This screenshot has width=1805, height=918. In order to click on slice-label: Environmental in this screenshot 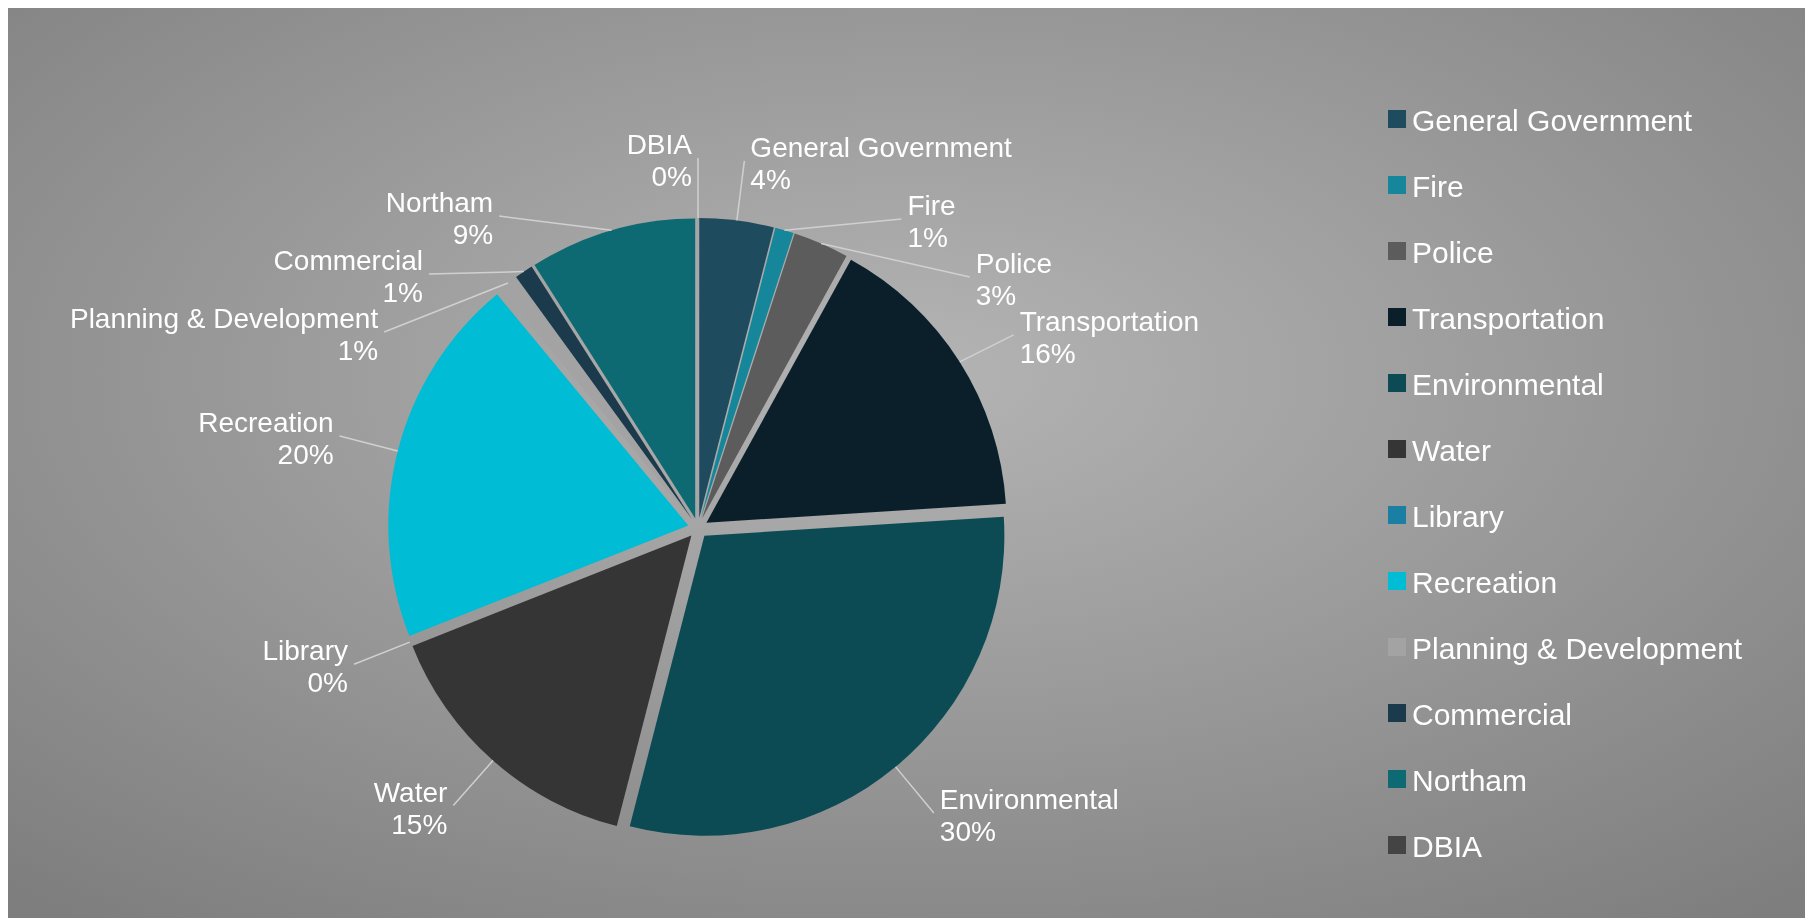, I will do `click(1029, 800)`.